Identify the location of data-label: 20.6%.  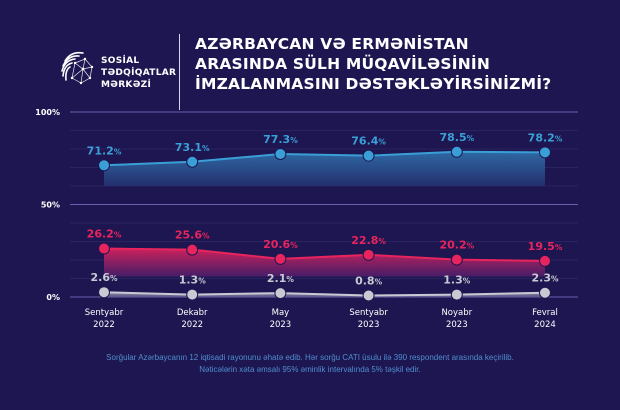
(280, 244).